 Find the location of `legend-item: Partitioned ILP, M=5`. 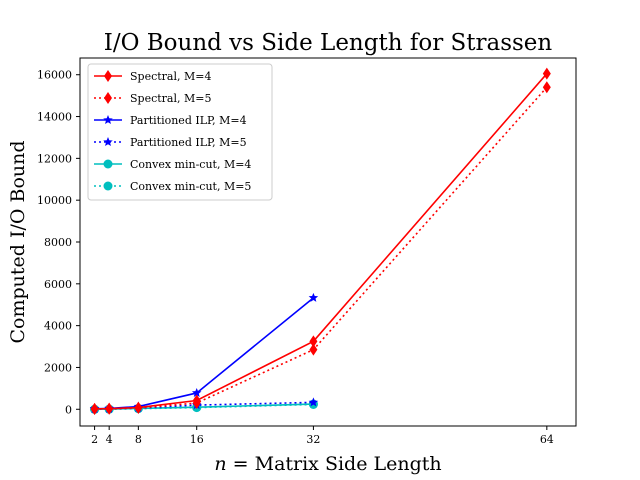

legend-item: Partitioned ILP, M=5 is located at coordinates (170, 142).